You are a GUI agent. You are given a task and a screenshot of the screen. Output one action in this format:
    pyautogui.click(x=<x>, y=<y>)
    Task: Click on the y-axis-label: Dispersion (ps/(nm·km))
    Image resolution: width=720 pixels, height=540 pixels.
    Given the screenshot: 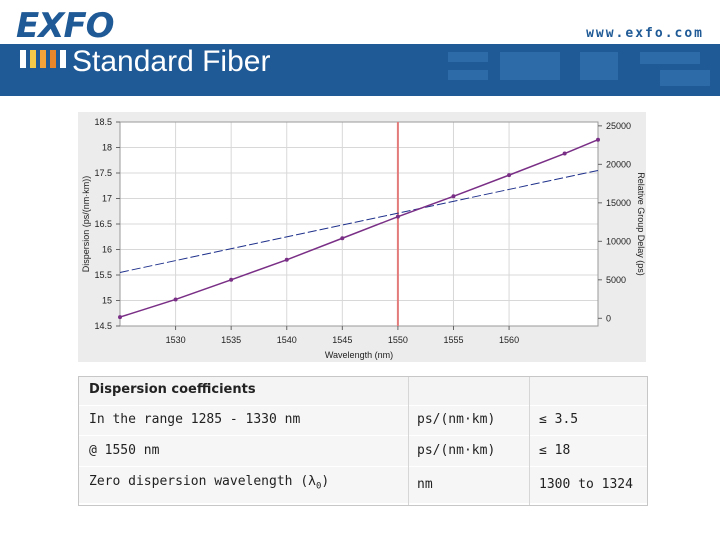 What is the action you would take?
    pyautogui.click(x=86, y=224)
    